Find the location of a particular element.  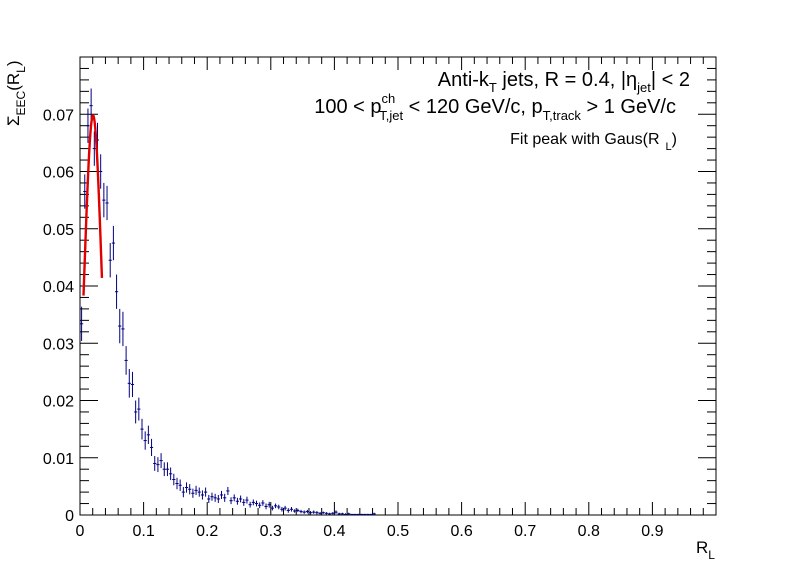

x-tick-label: 0.5 is located at coordinates (398, 531).